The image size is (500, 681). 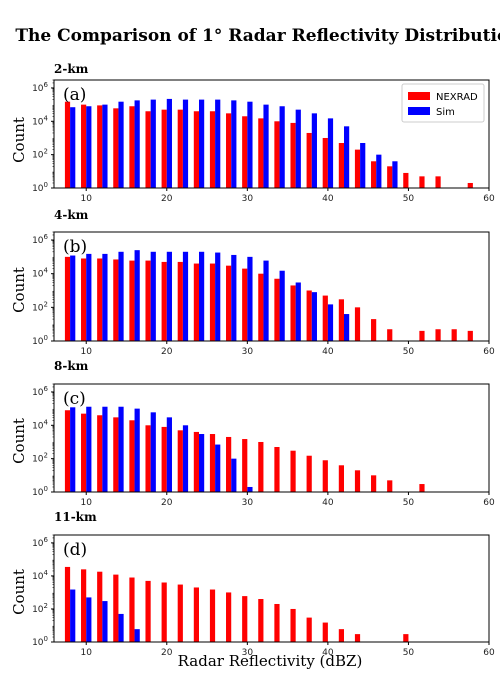 What do you see at coordinates (75, 550) in the screenshot?
I see `panel-letter: (d)` at bounding box center [75, 550].